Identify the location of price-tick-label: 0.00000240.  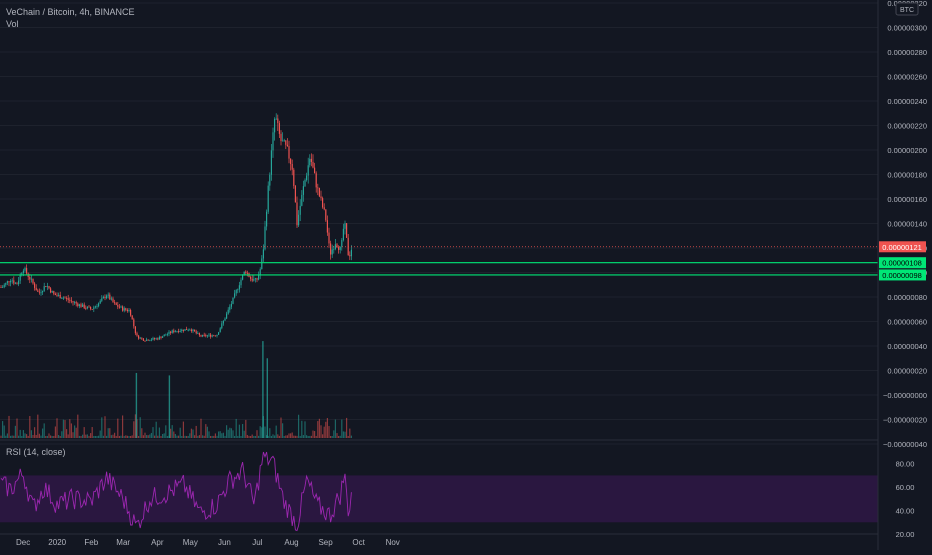
(907, 101).